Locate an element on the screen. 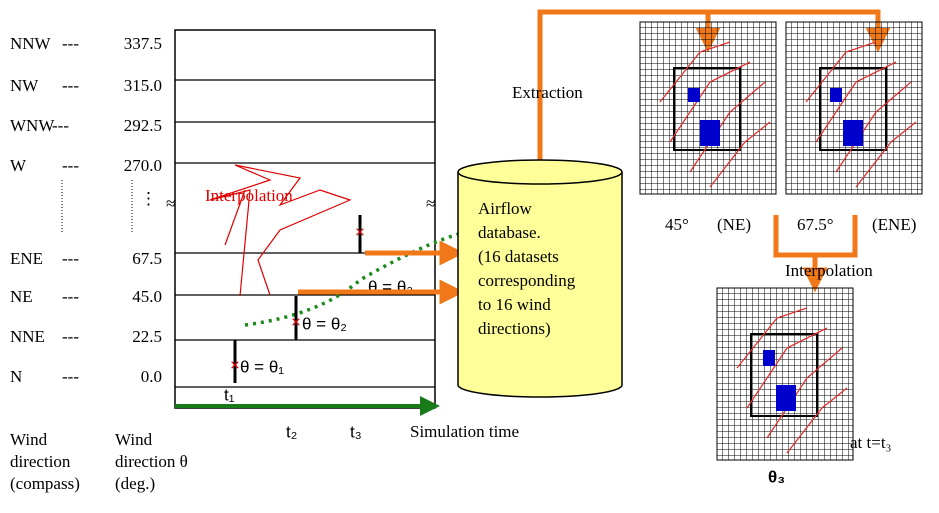 The image size is (939, 513). grid-angle: 45° is located at coordinates (677, 224).